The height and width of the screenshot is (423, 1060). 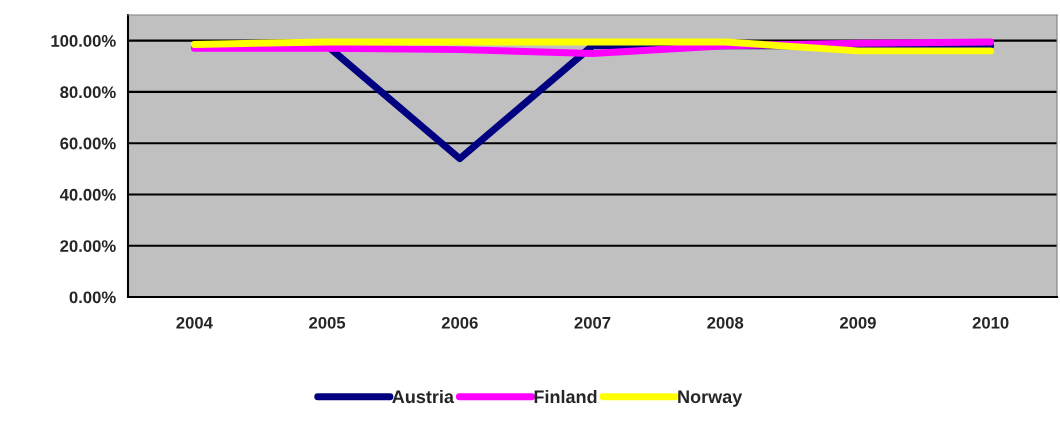 What do you see at coordinates (83, 41) in the screenshot?
I see `y-tick-label: 100.00%` at bounding box center [83, 41].